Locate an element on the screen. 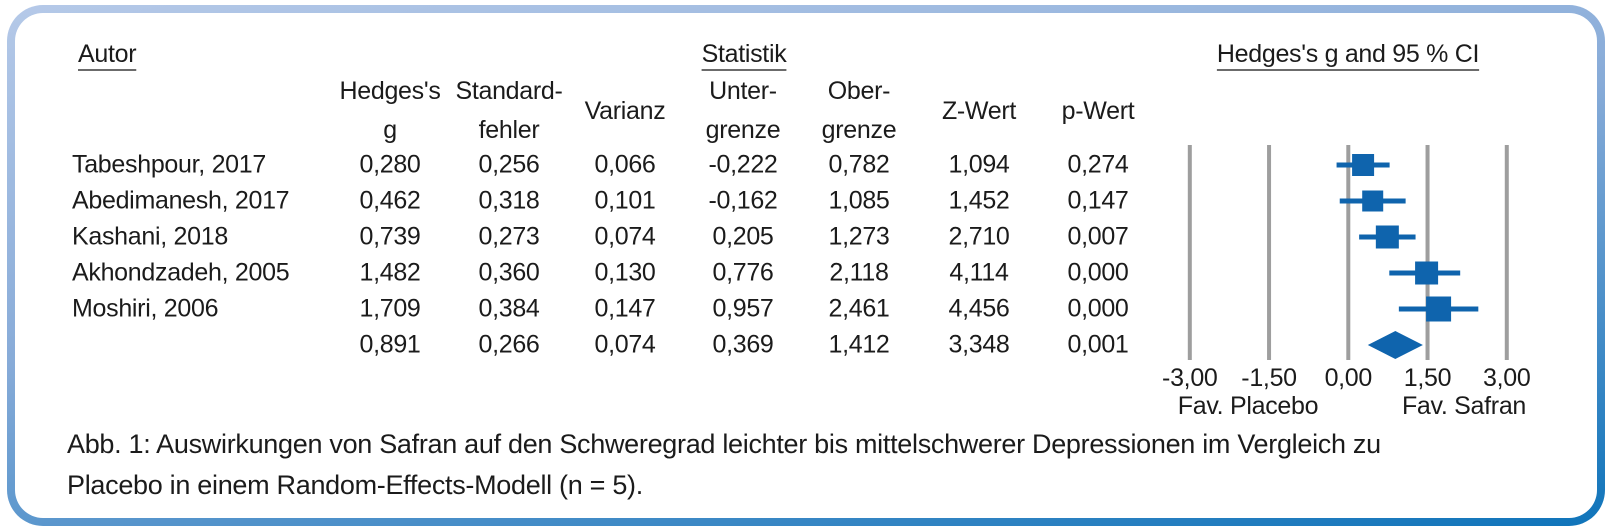 Image resolution: width=1612 pixels, height=532 pixels. cell-upper: 1,085 is located at coordinates (859, 200).